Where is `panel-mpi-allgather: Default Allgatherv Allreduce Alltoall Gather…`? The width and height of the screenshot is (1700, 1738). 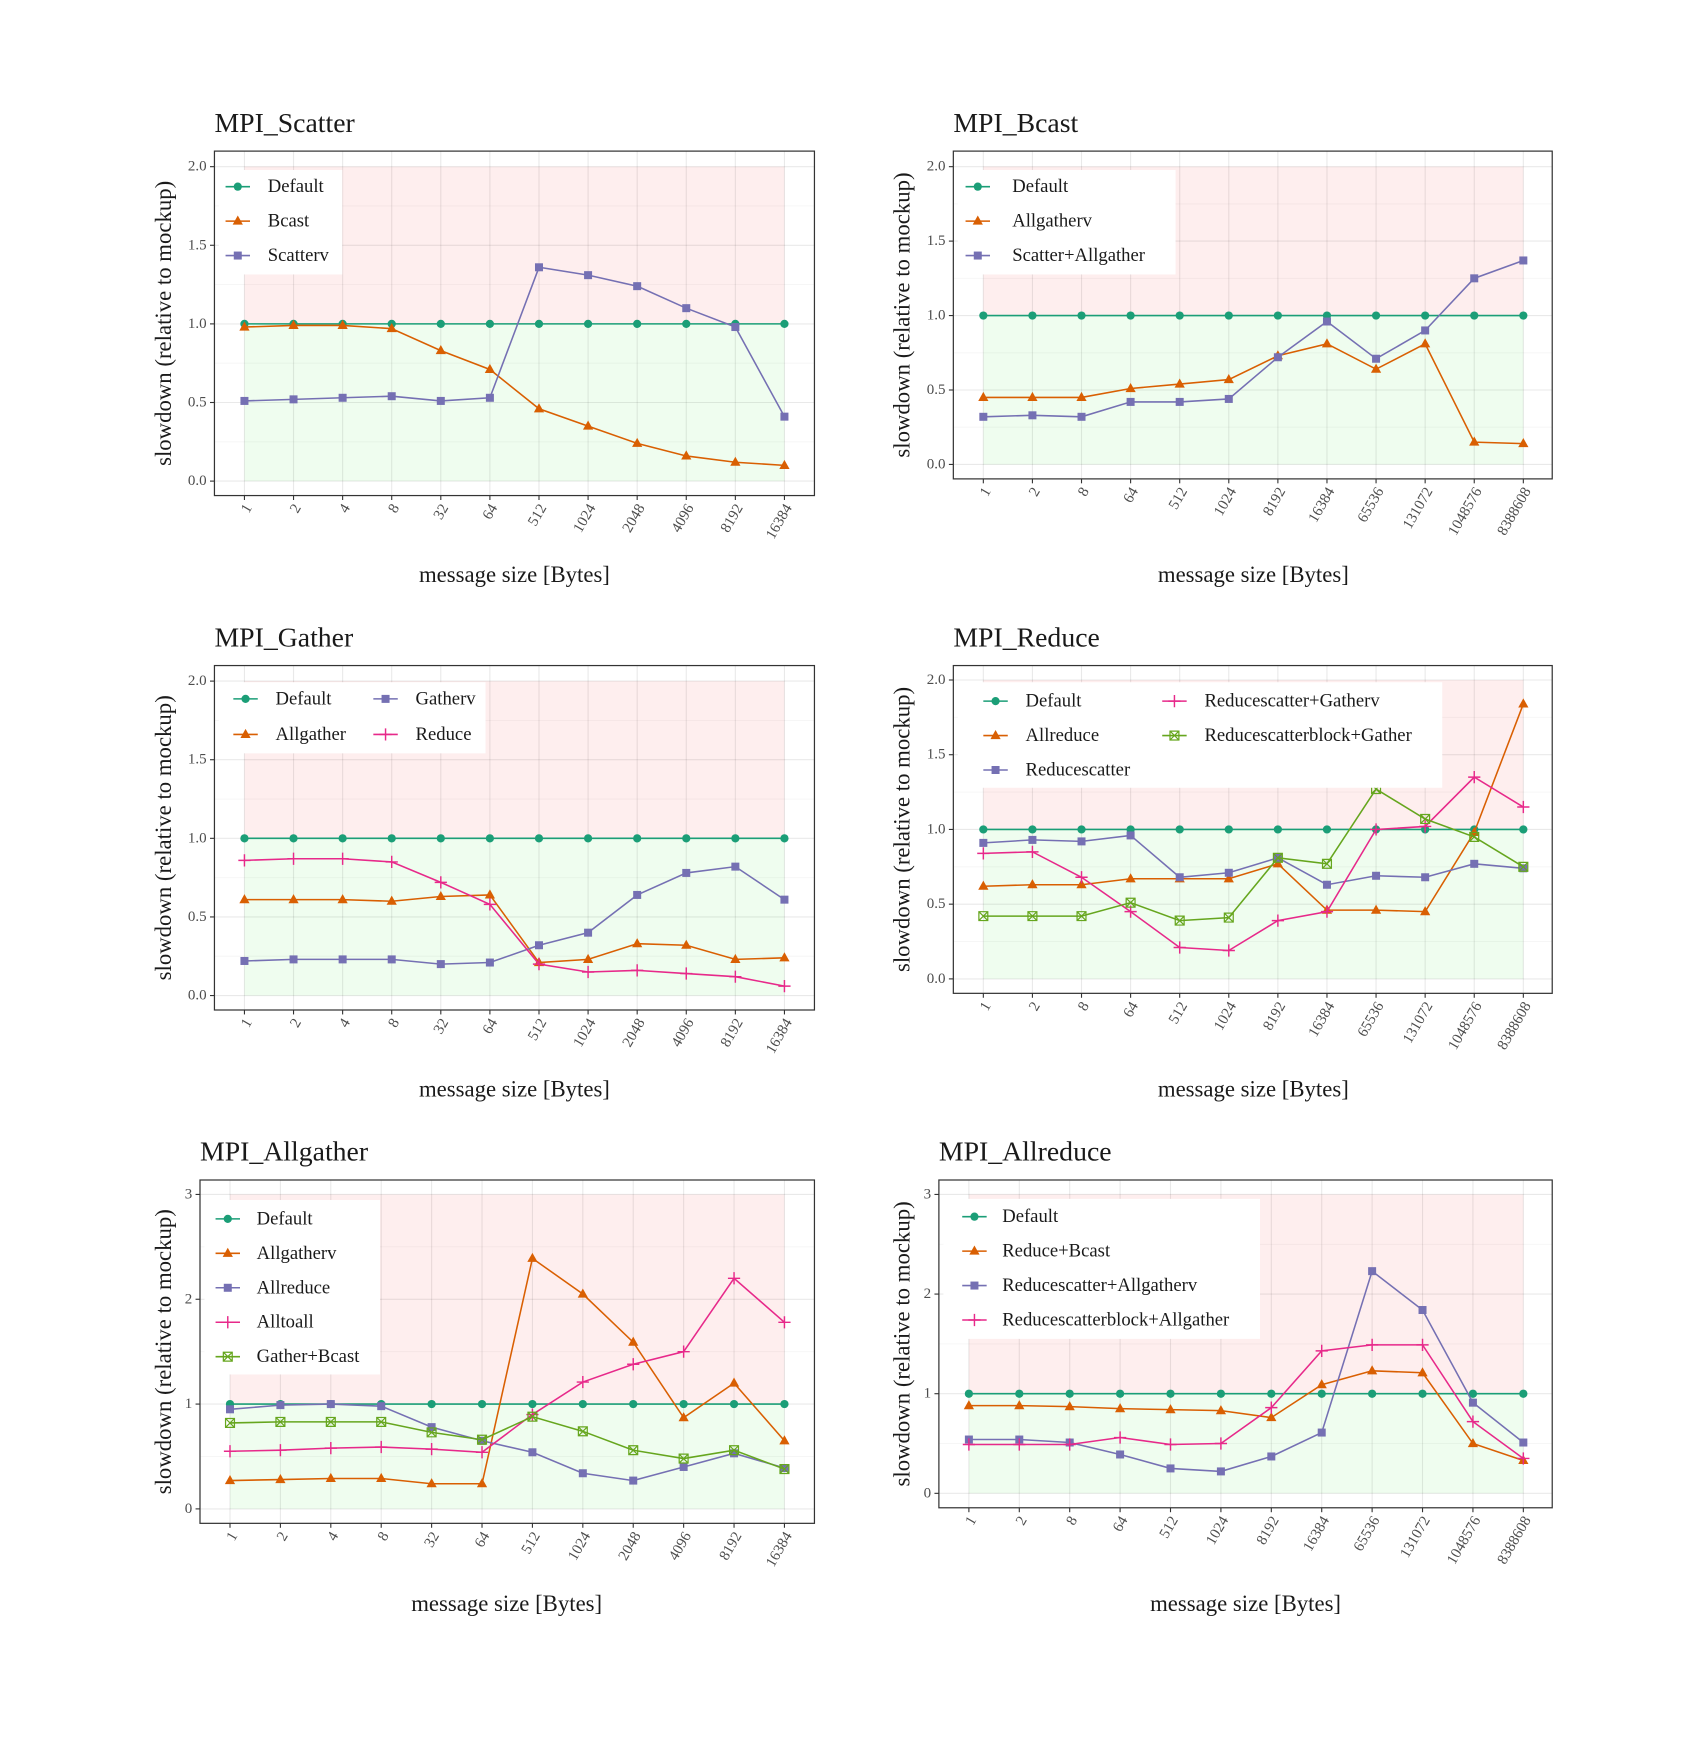
panel-mpi-allgather: Default Allgatherv Allreduce Alltoall Gather… is located at coordinates (483, 1376).